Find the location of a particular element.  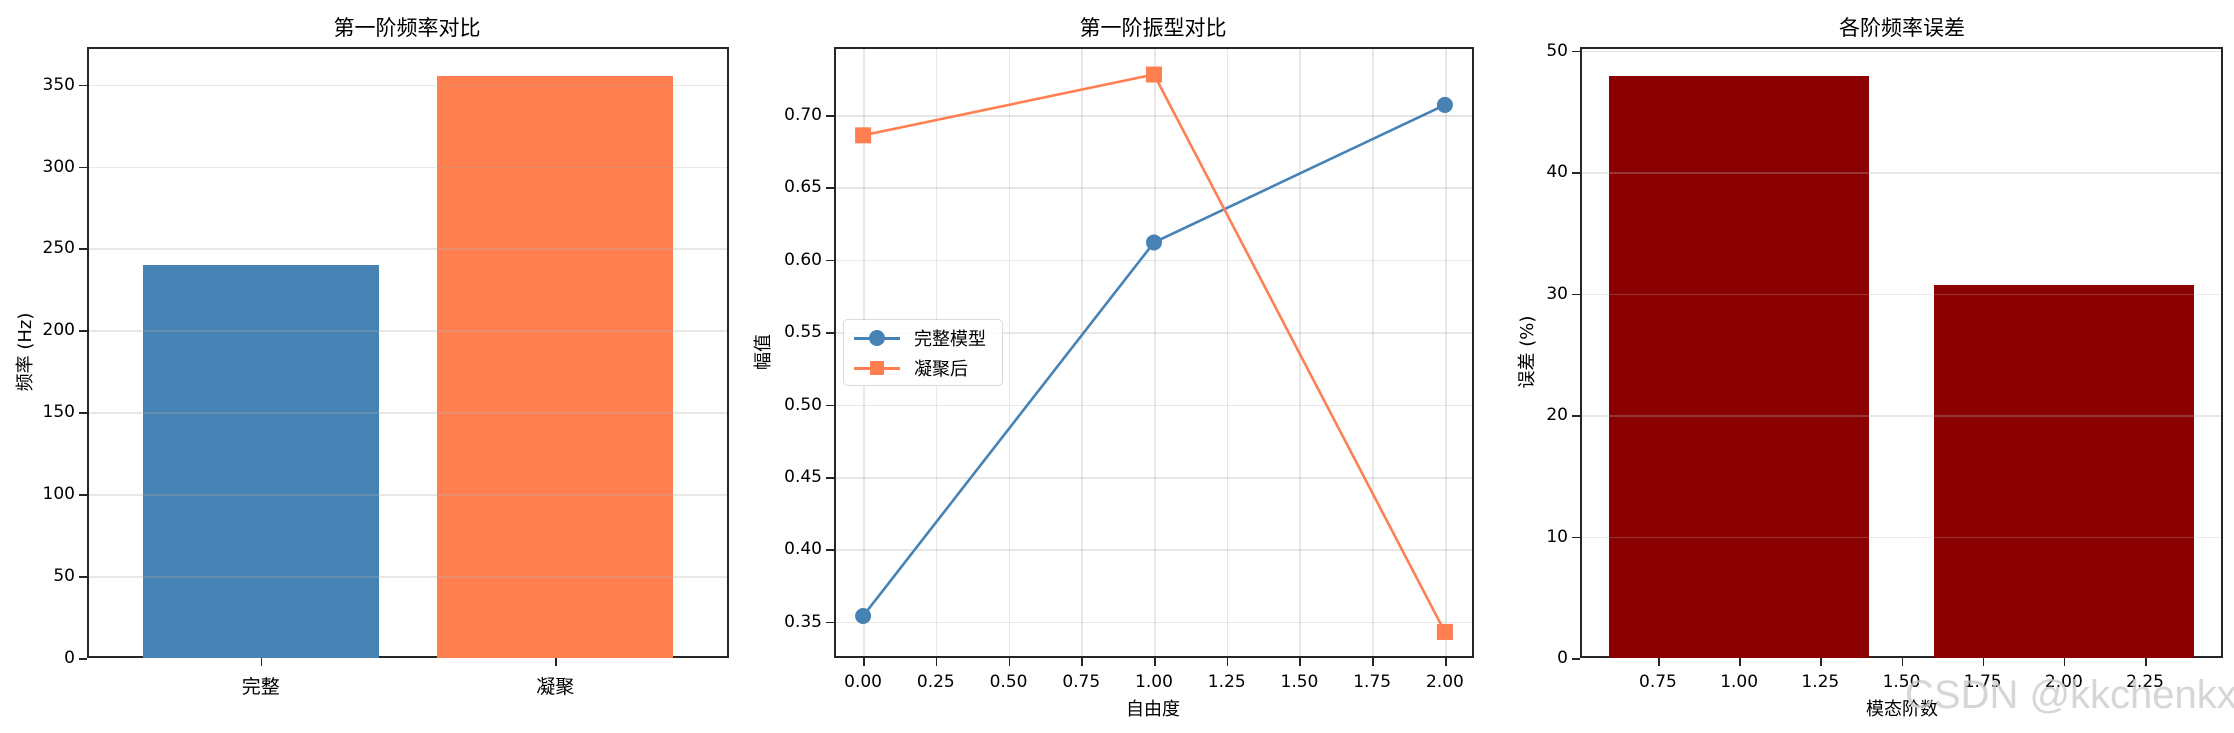

chart-title: 各阶频率误差 is located at coordinates (1902, 28).